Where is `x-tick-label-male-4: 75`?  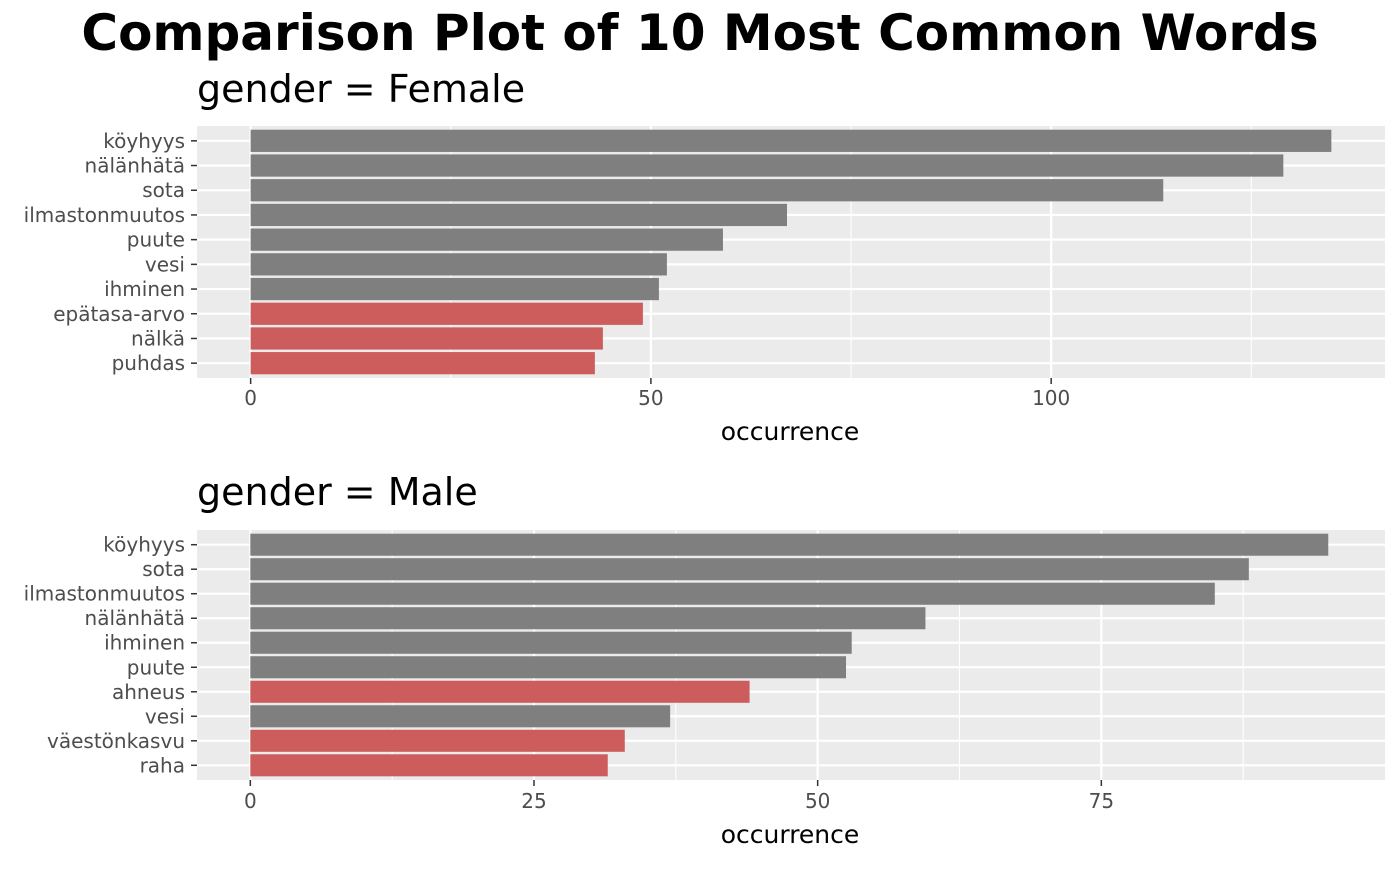
x-tick-label-male-4: 75 is located at coordinates (1101, 801).